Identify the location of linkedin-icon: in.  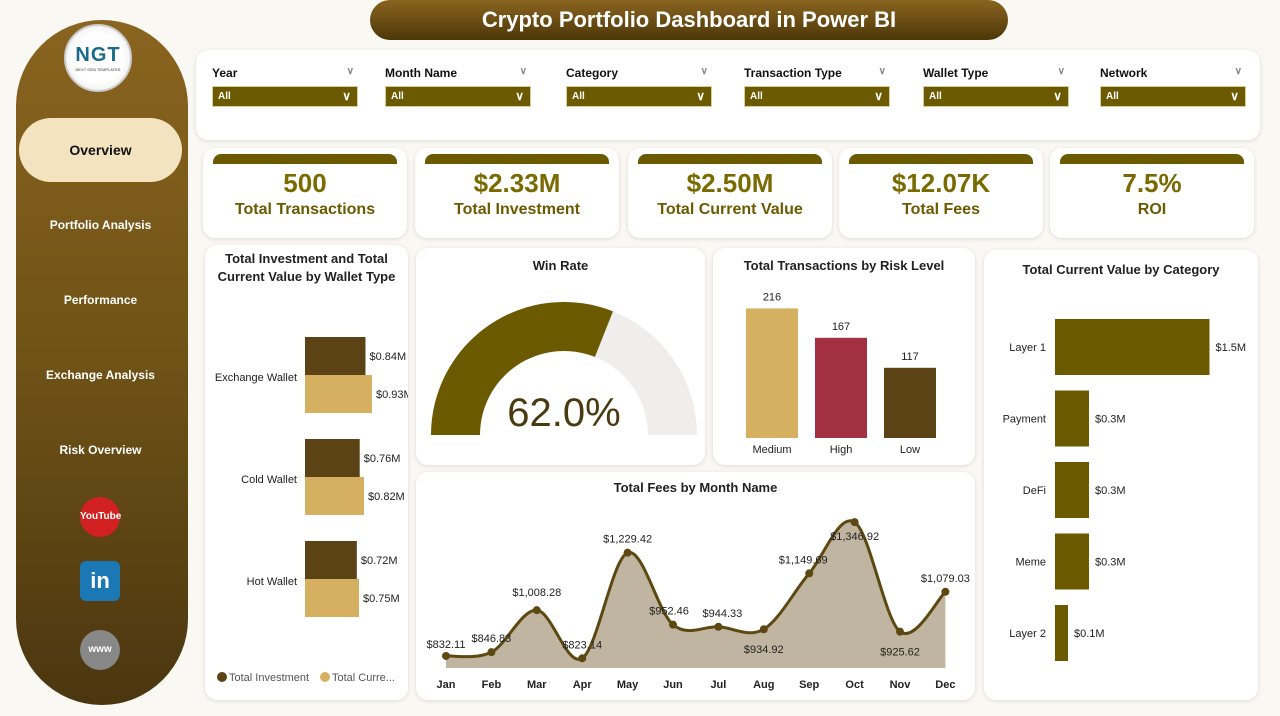
(100, 581).